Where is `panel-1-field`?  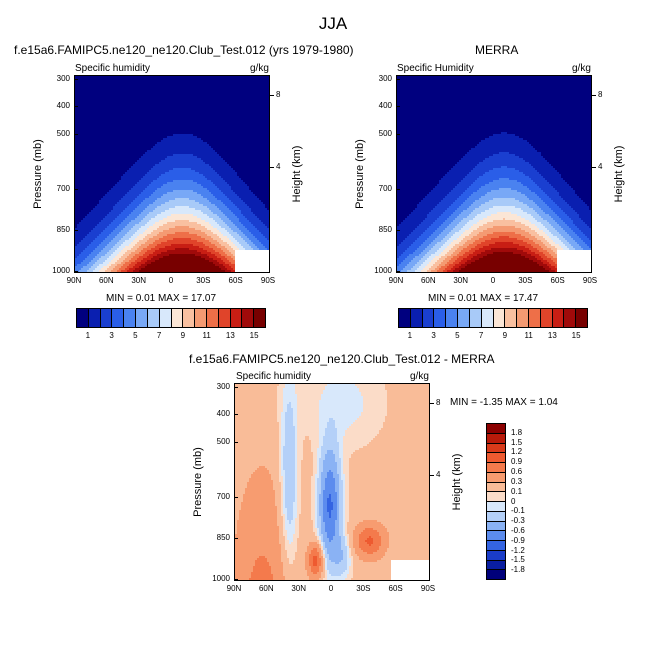 panel-1-field is located at coordinates (172, 174).